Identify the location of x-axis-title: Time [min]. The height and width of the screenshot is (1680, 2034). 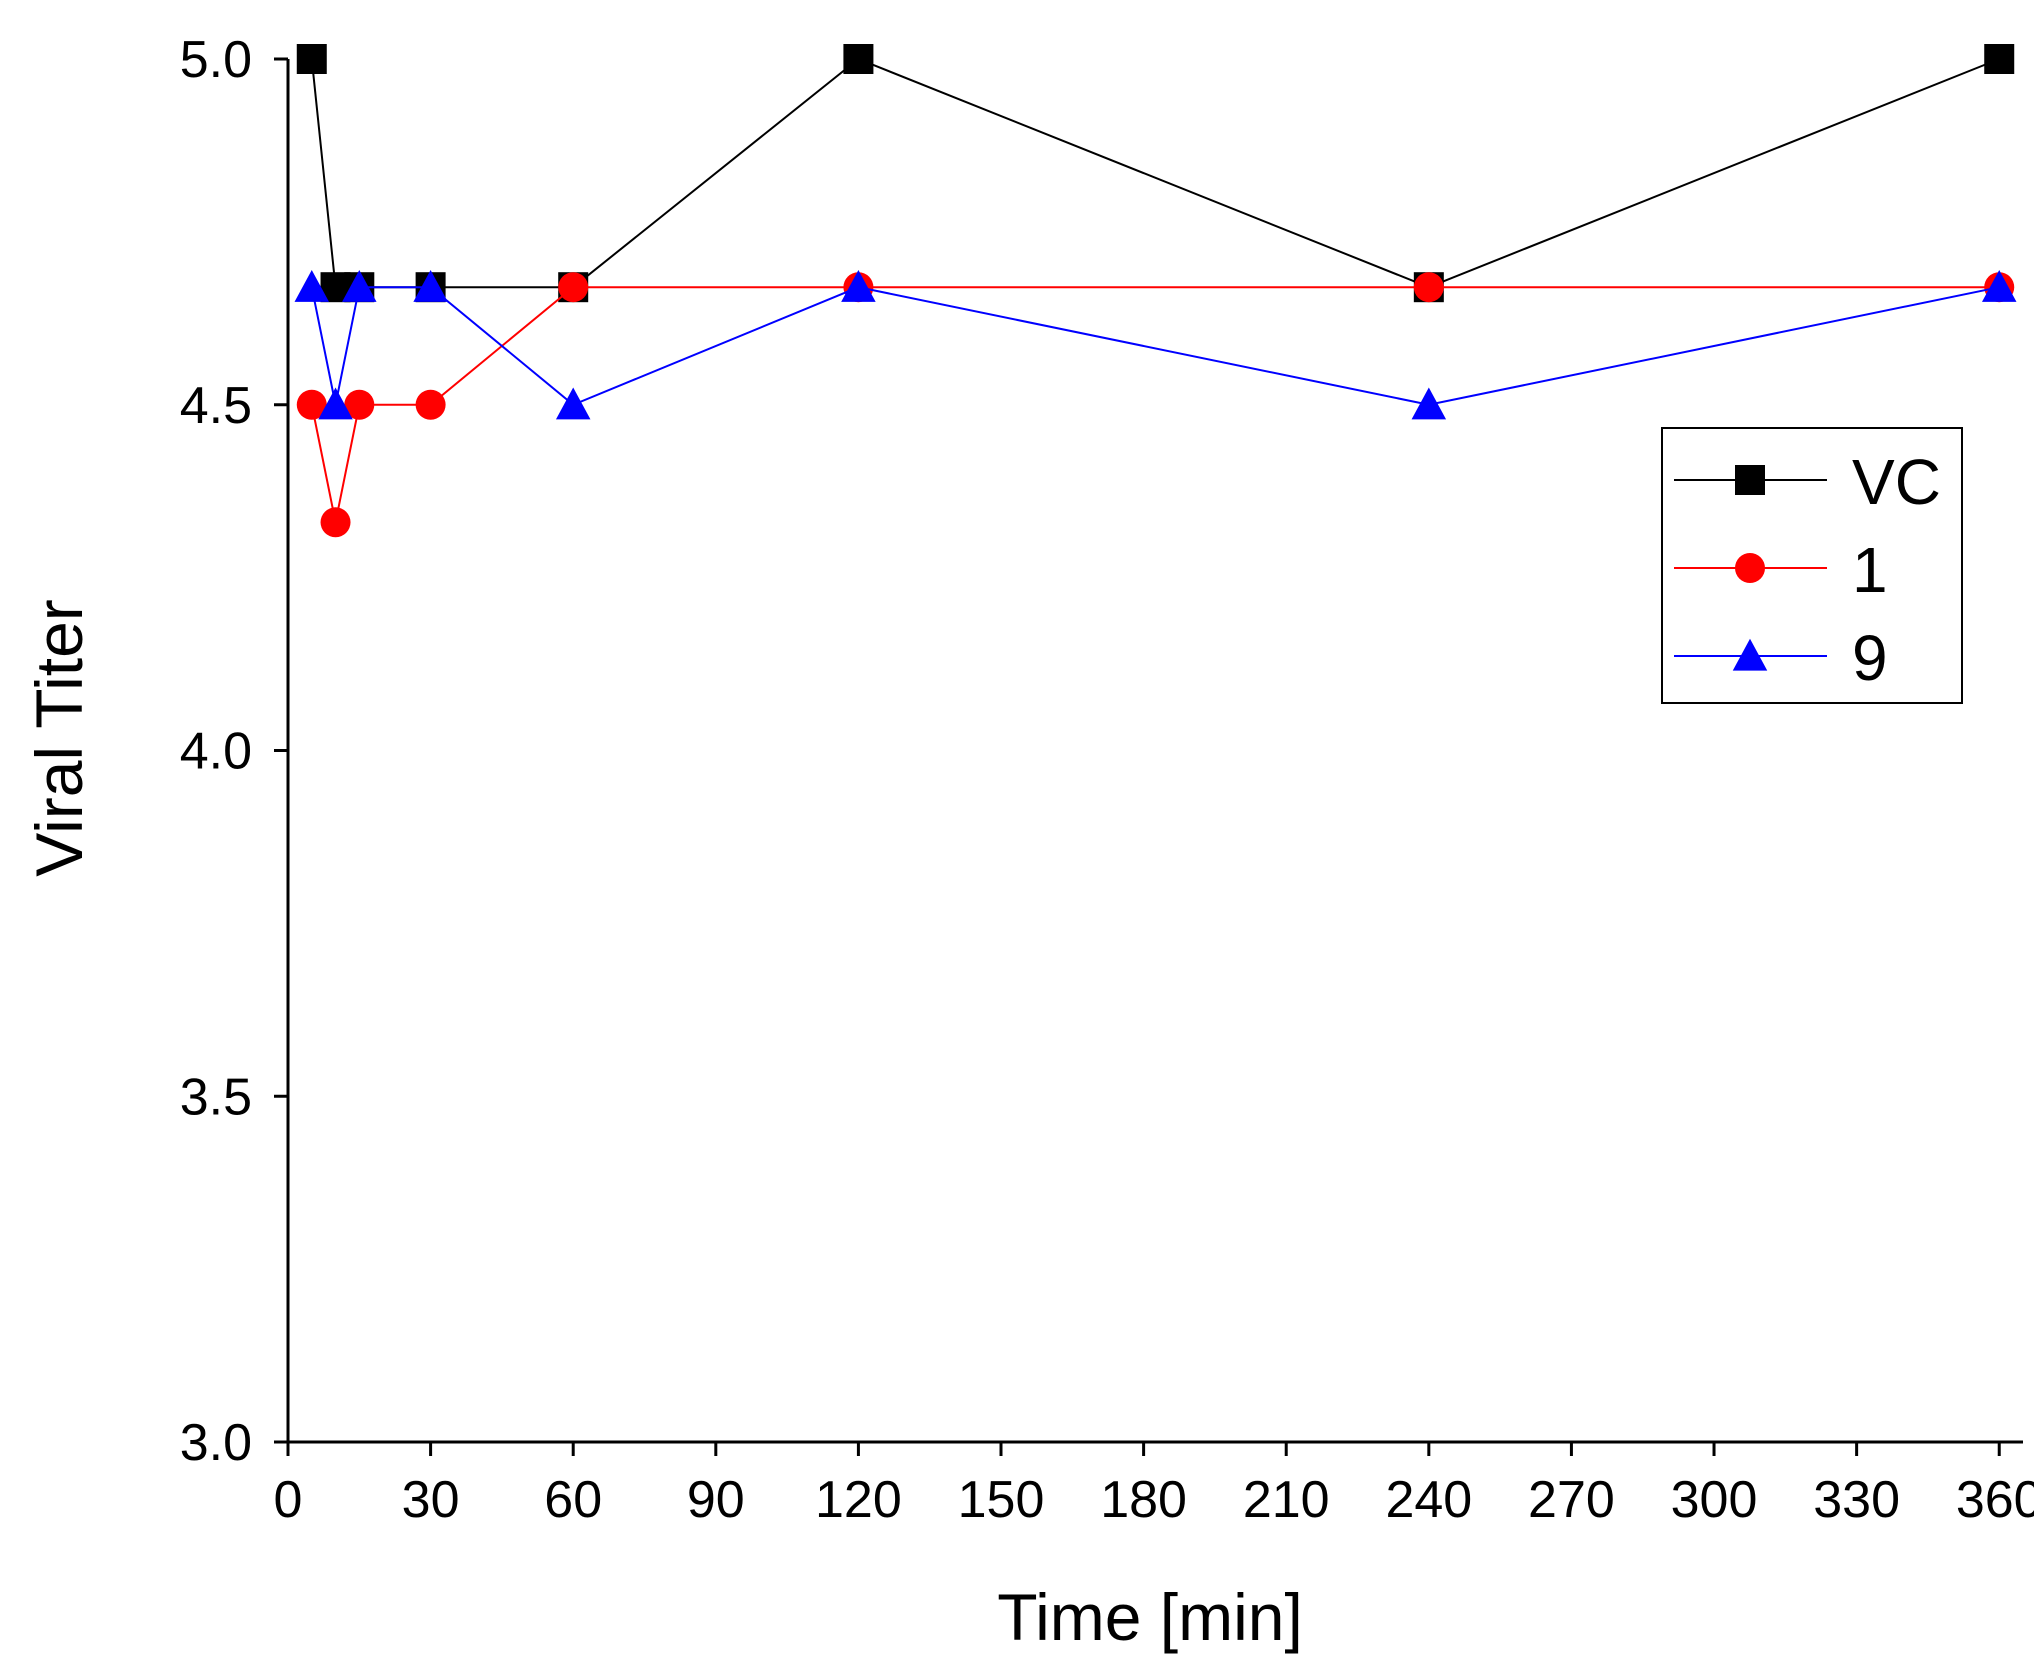
(1150, 1617).